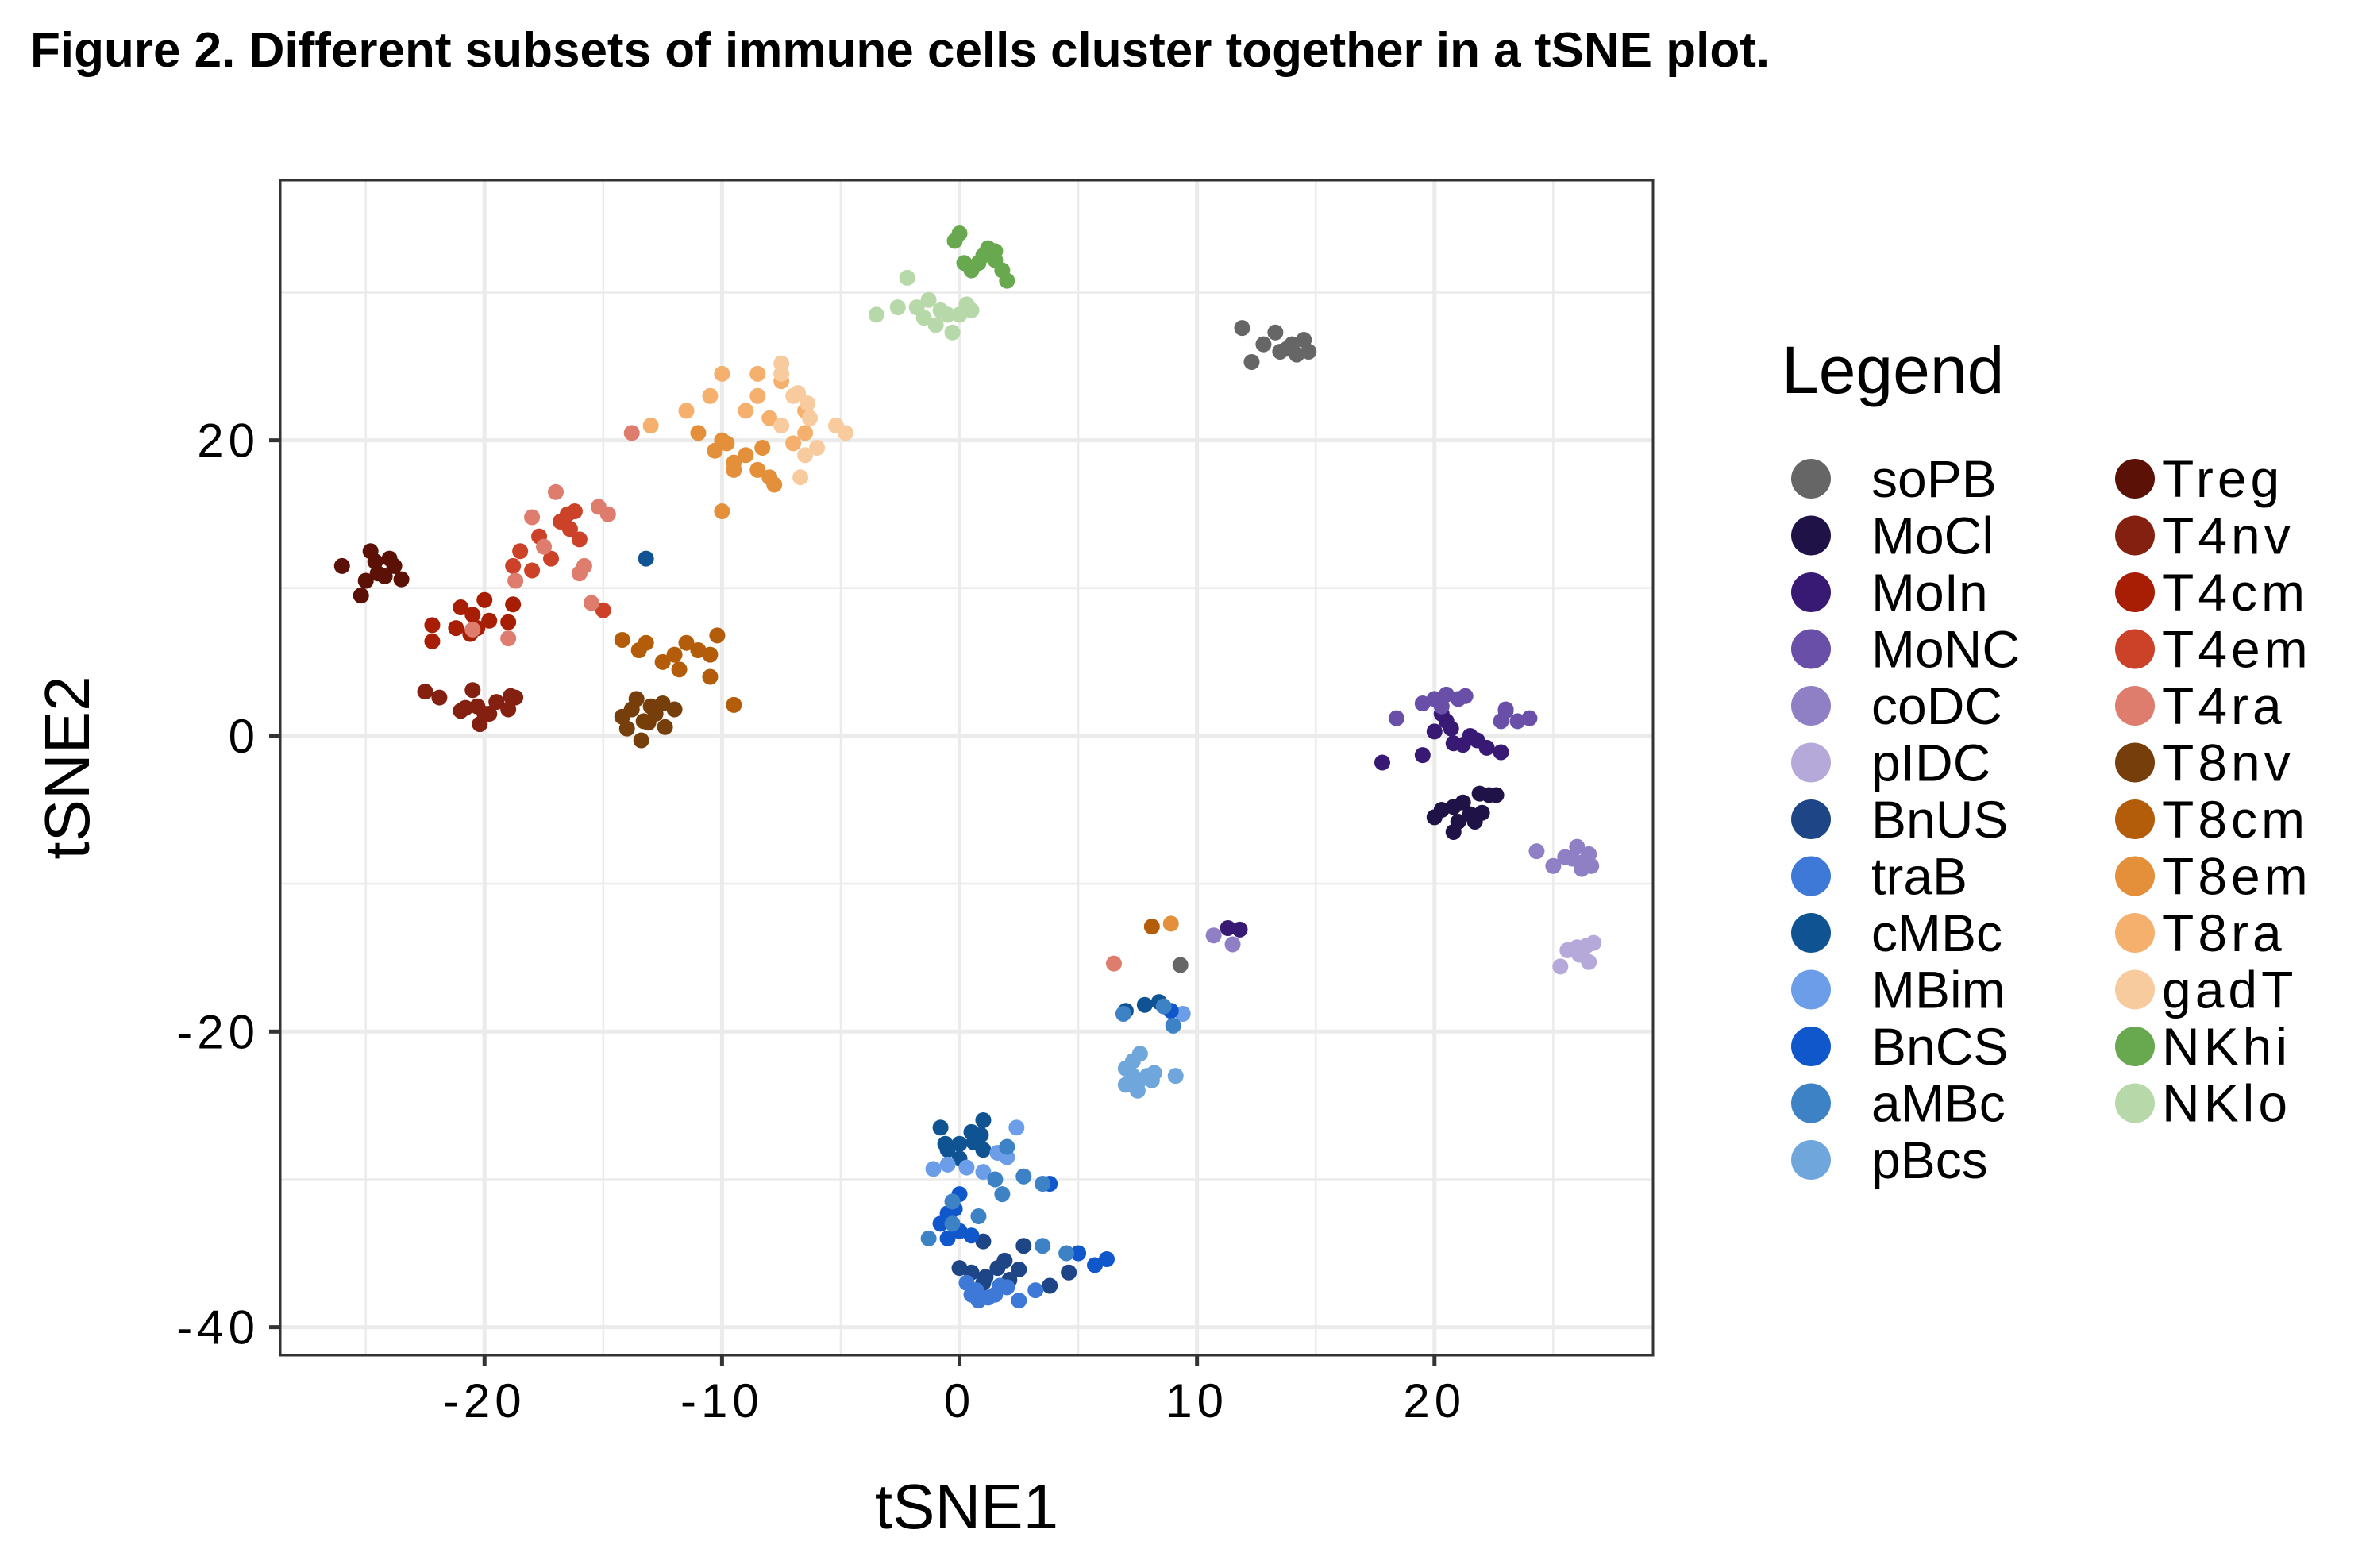  Describe the element at coordinates (1364, 822) in the screenshot. I see `series-MoIn` at that location.